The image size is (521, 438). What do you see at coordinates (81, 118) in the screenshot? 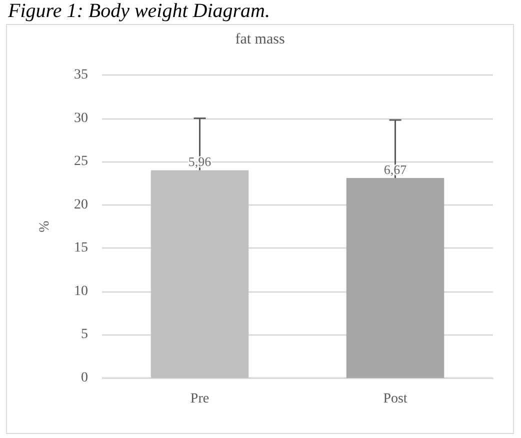
I see `y-tick-label: 30` at bounding box center [81, 118].